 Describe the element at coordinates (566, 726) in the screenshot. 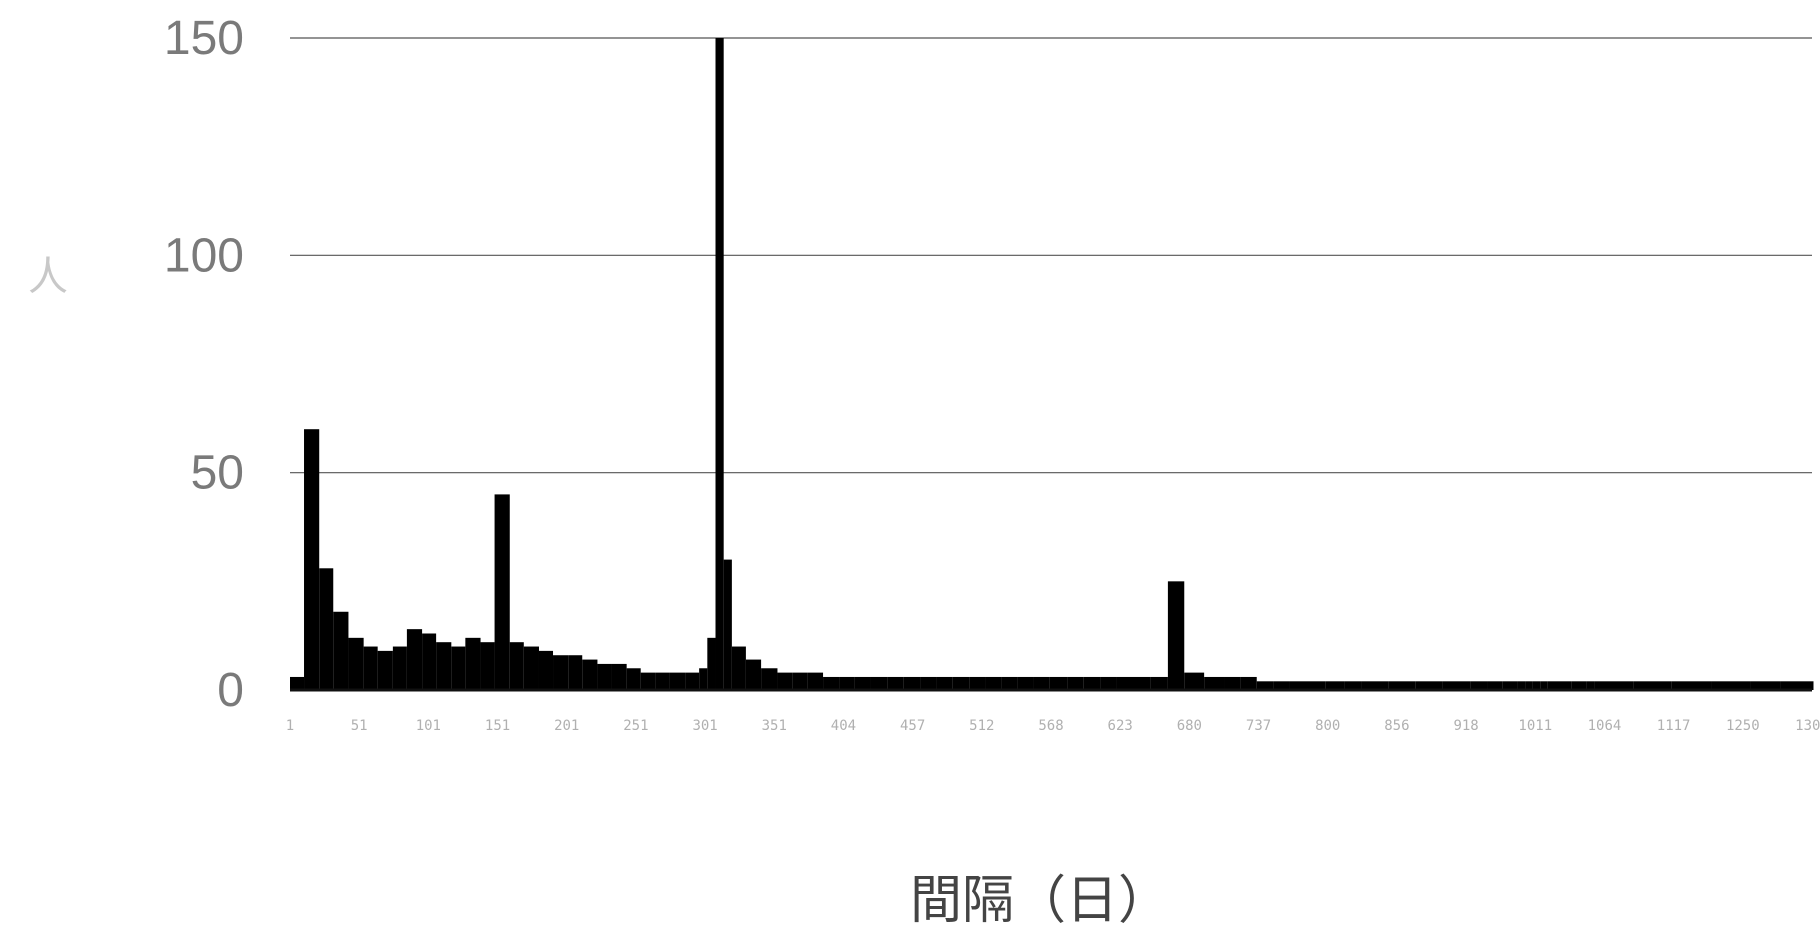

I see `x-tick-label-4: 201` at that location.